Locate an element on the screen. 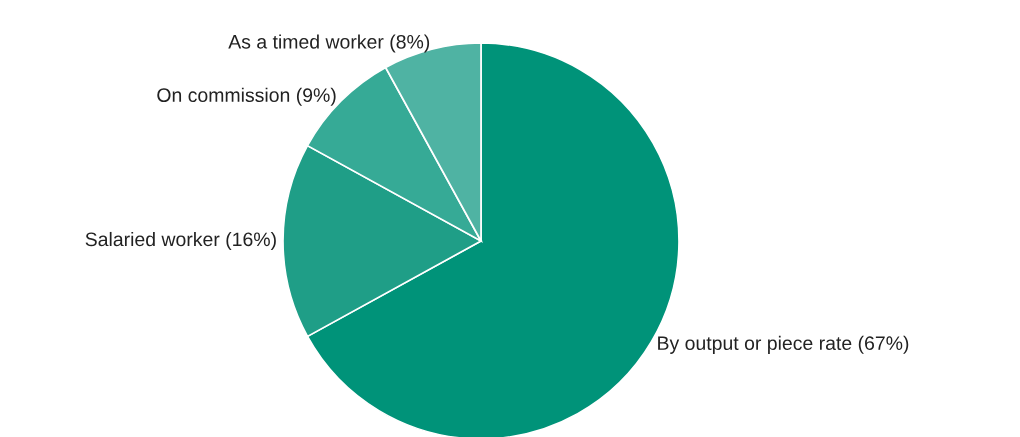 The image size is (1020, 437). slice-label: By output or piece rate (67%) is located at coordinates (783, 344).